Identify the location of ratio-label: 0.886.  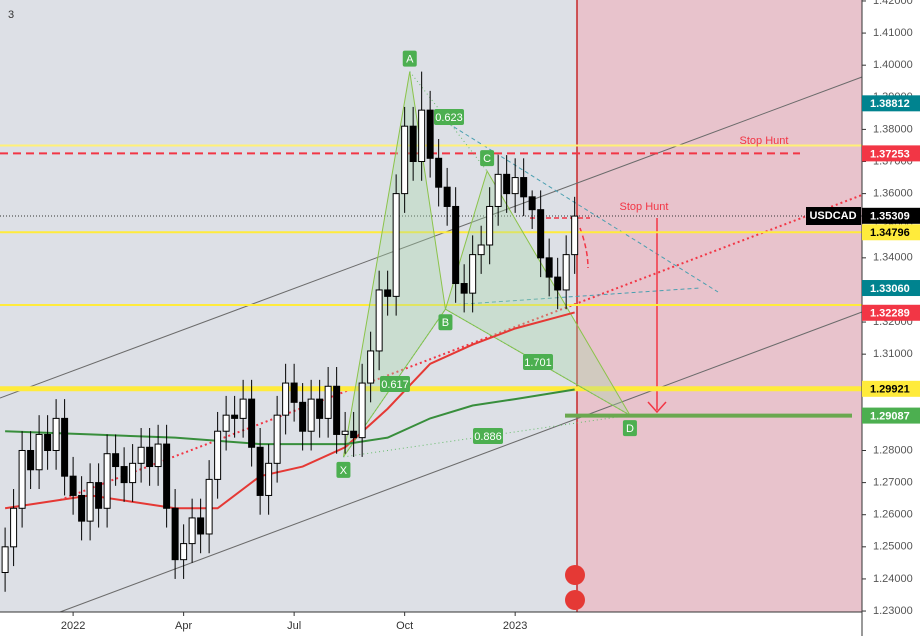
(488, 437).